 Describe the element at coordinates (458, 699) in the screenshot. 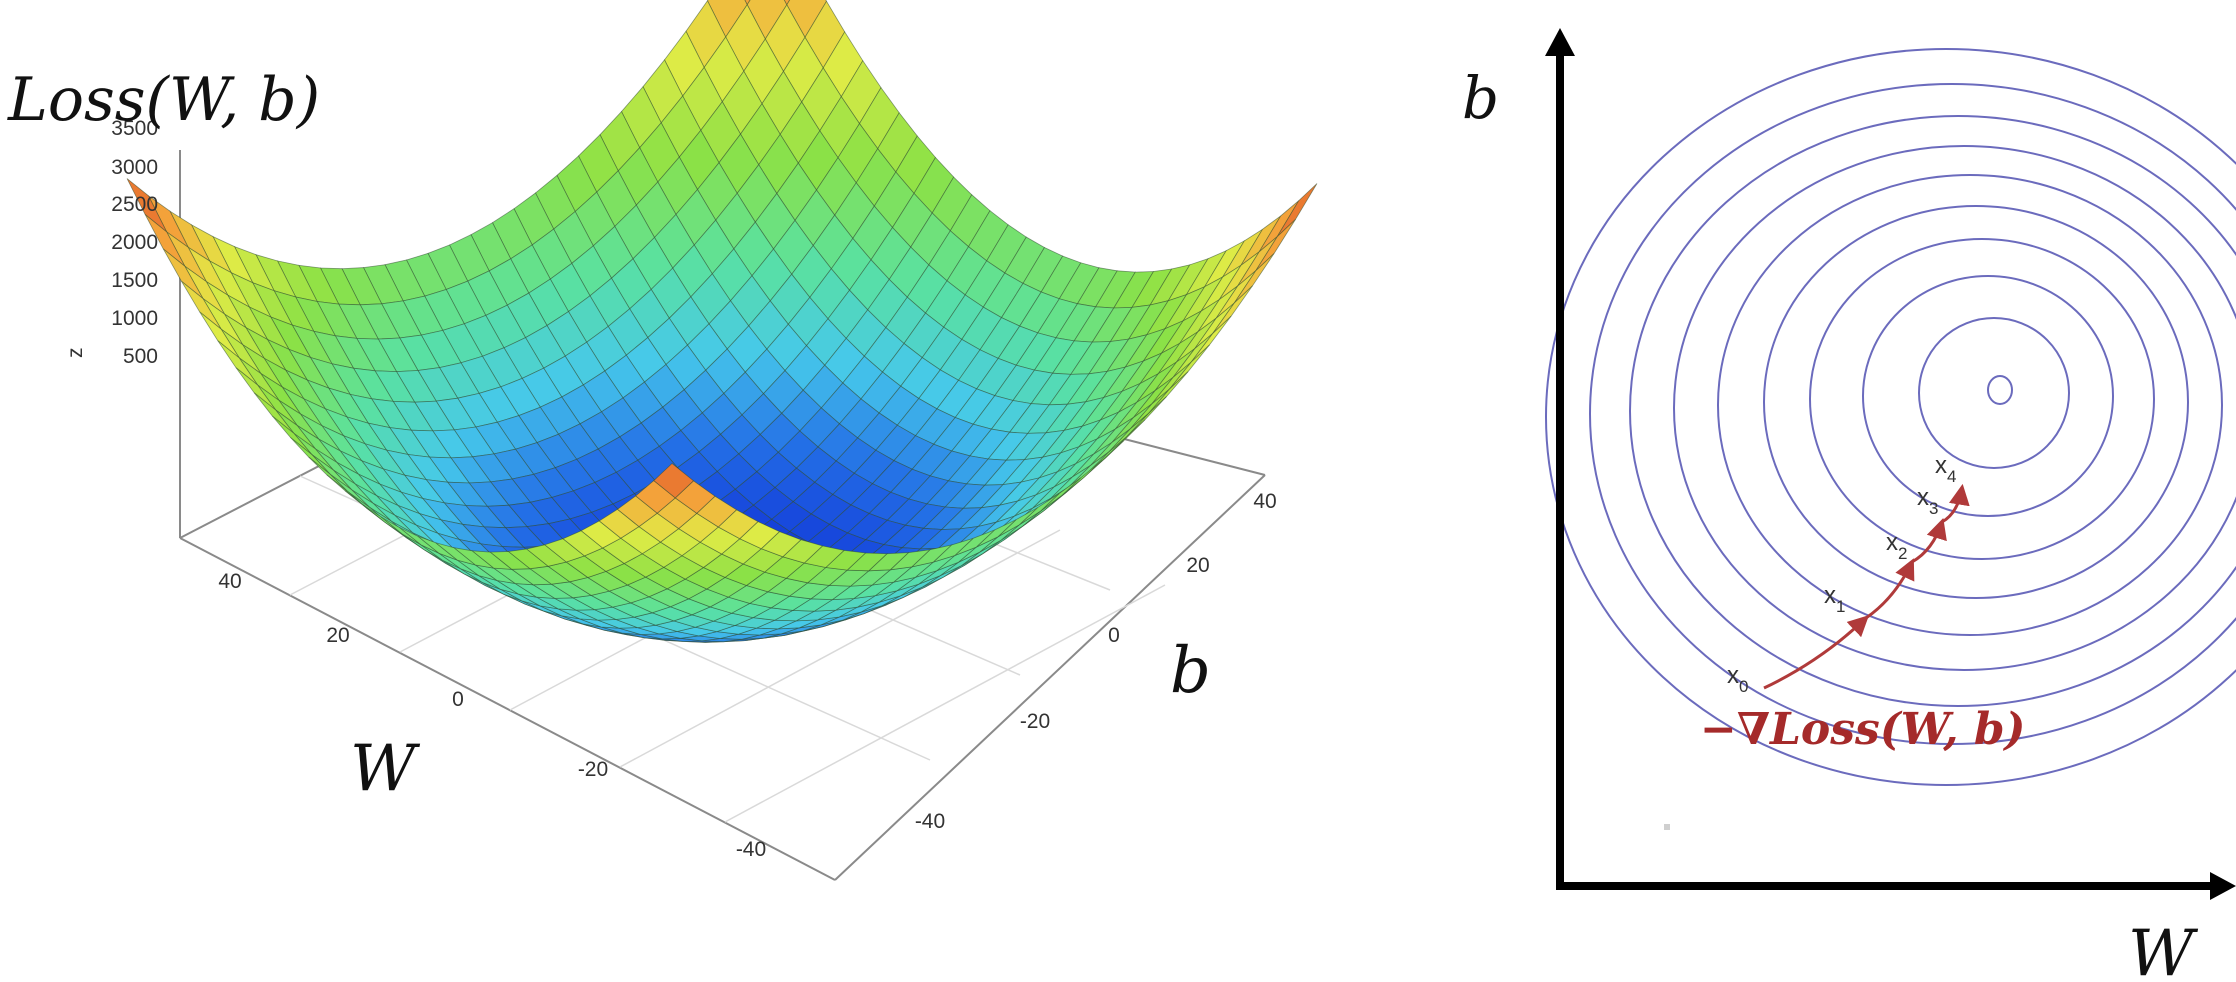

I see `w-tick-label: 0` at that location.